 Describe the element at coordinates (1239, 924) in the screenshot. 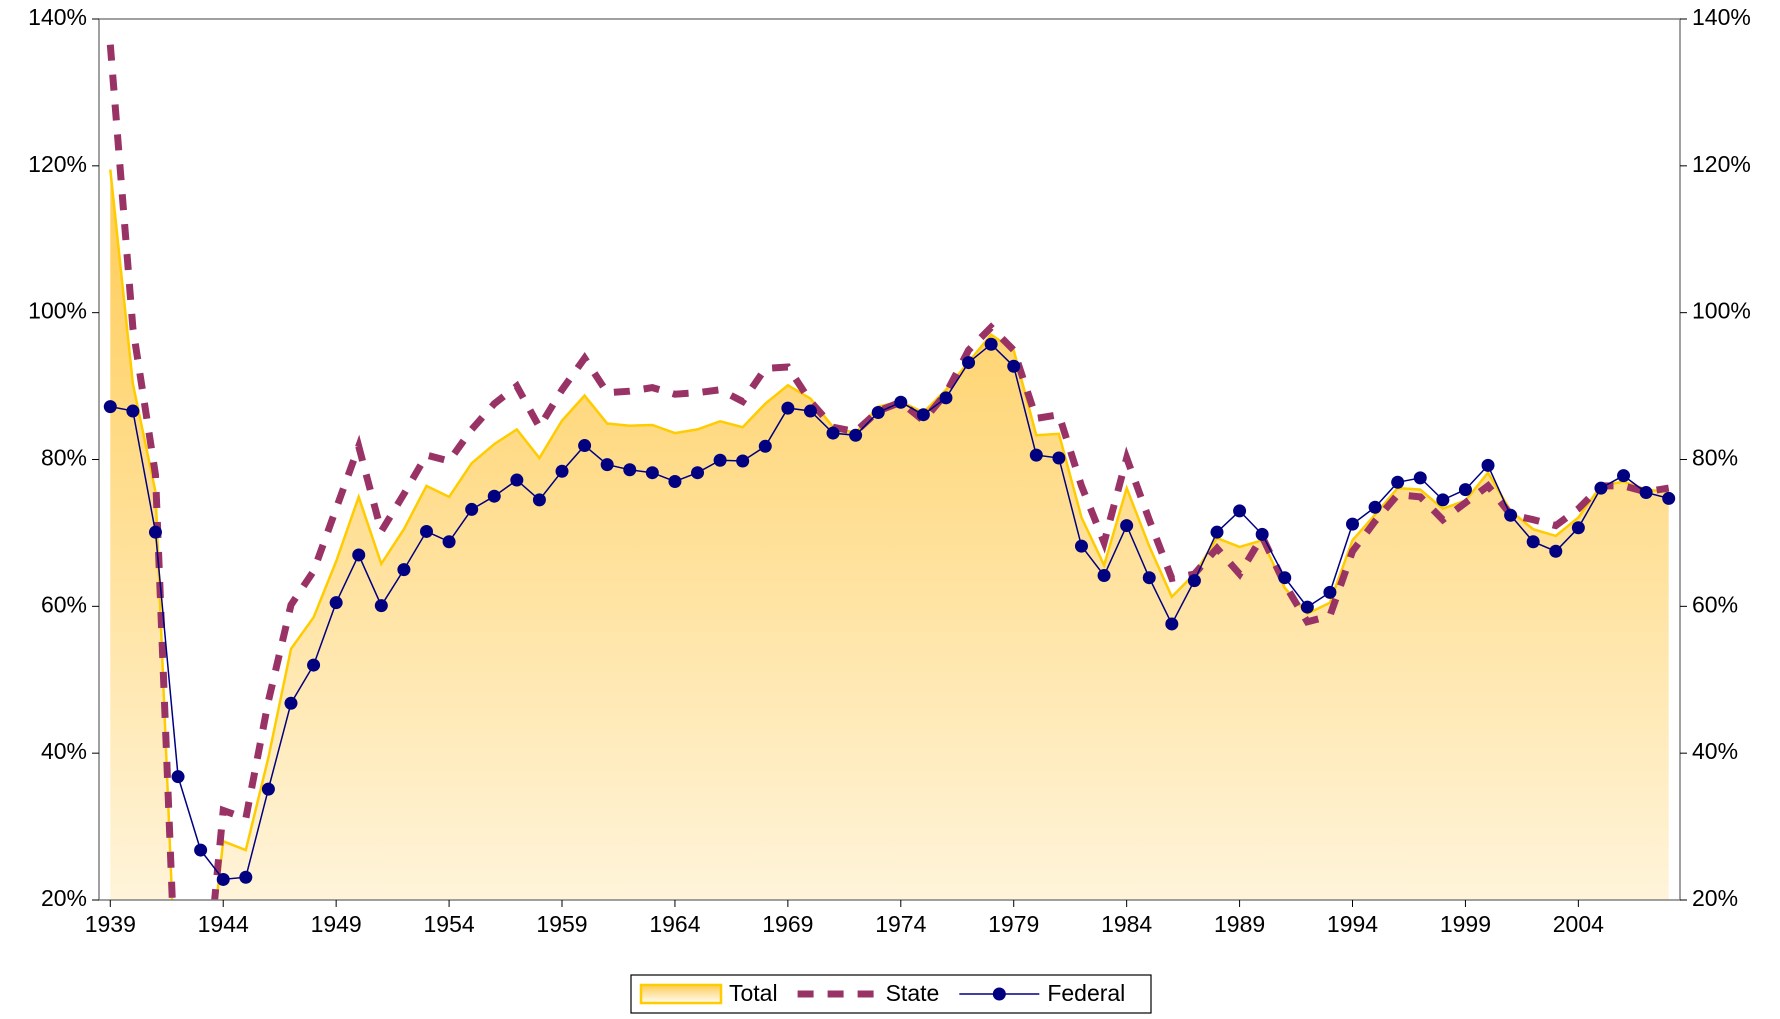

I see `x-tick-label: 1989` at that location.